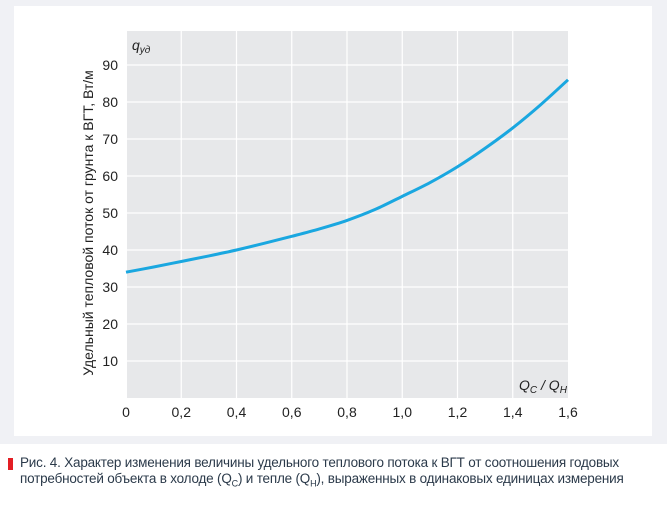 The width and height of the screenshot is (667, 515). Describe the element at coordinates (182, 412) in the screenshot. I see `x-tick-label: 0,2` at that location.